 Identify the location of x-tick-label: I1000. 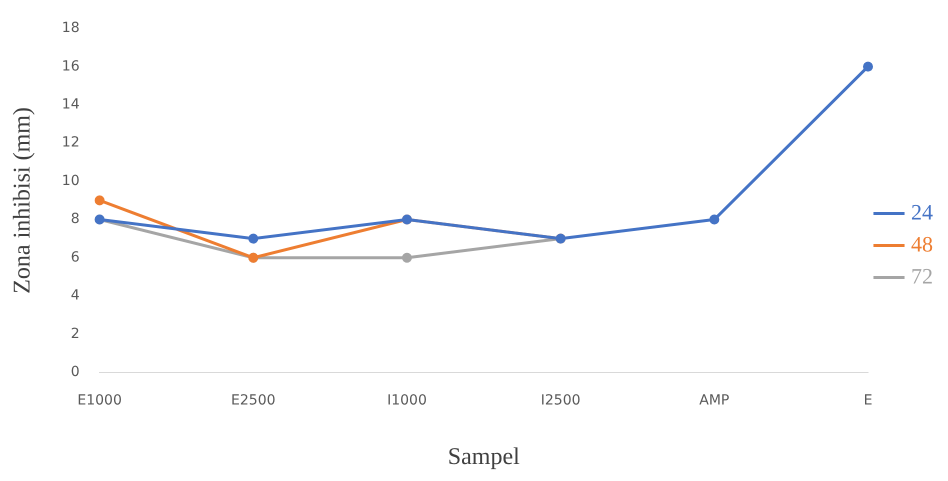
(407, 400).